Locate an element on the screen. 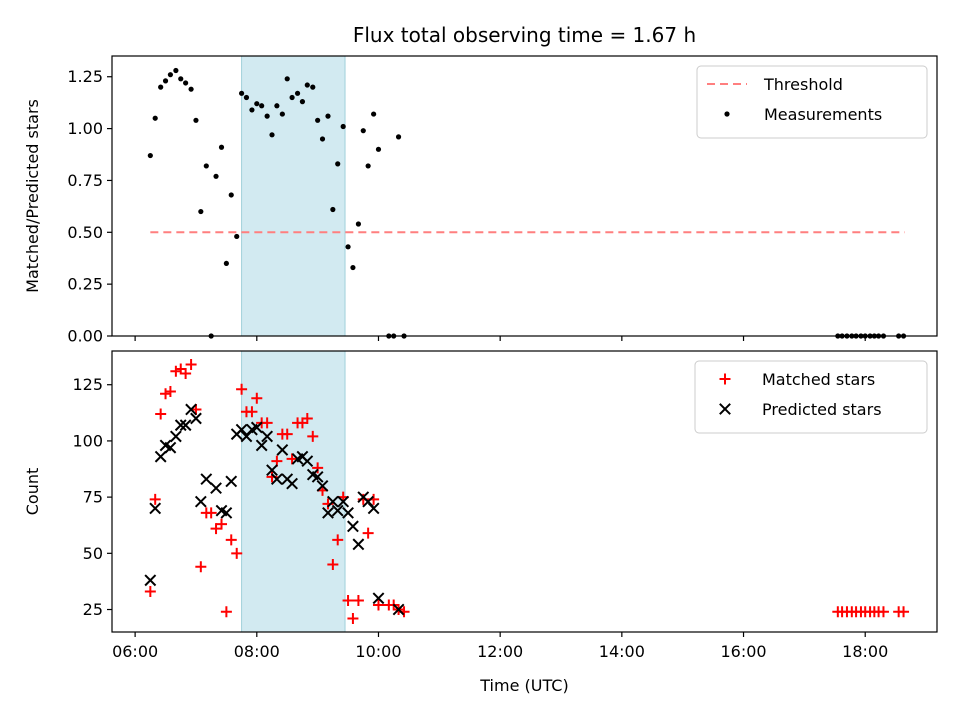 The width and height of the screenshot is (960, 720). series-predicted-stars is located at coordinates (274, 509).